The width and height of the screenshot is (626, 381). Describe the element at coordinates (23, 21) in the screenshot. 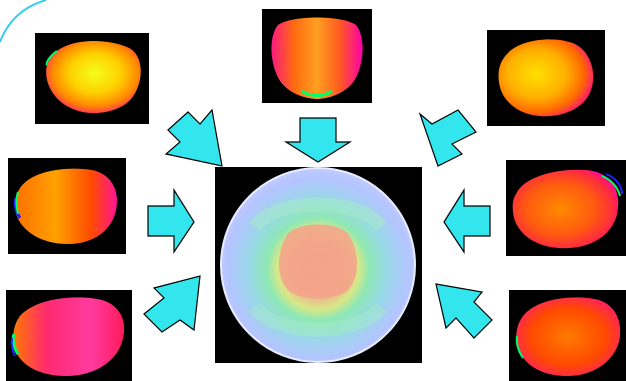

I see `corner-arc-icon` at that location.